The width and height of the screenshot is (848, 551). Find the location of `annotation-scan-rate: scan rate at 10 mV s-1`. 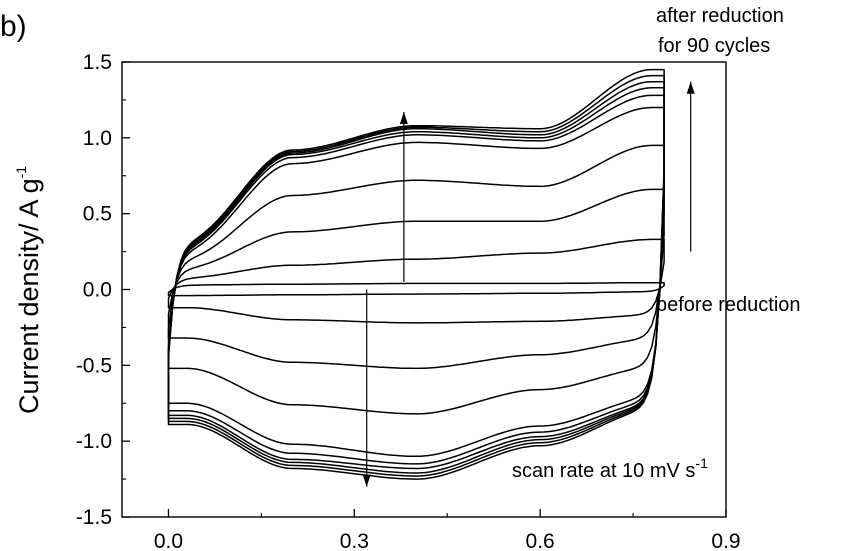

annotation-scan-rate: scan rate at 10 mV s-1 is located at coordinates (610, 468).